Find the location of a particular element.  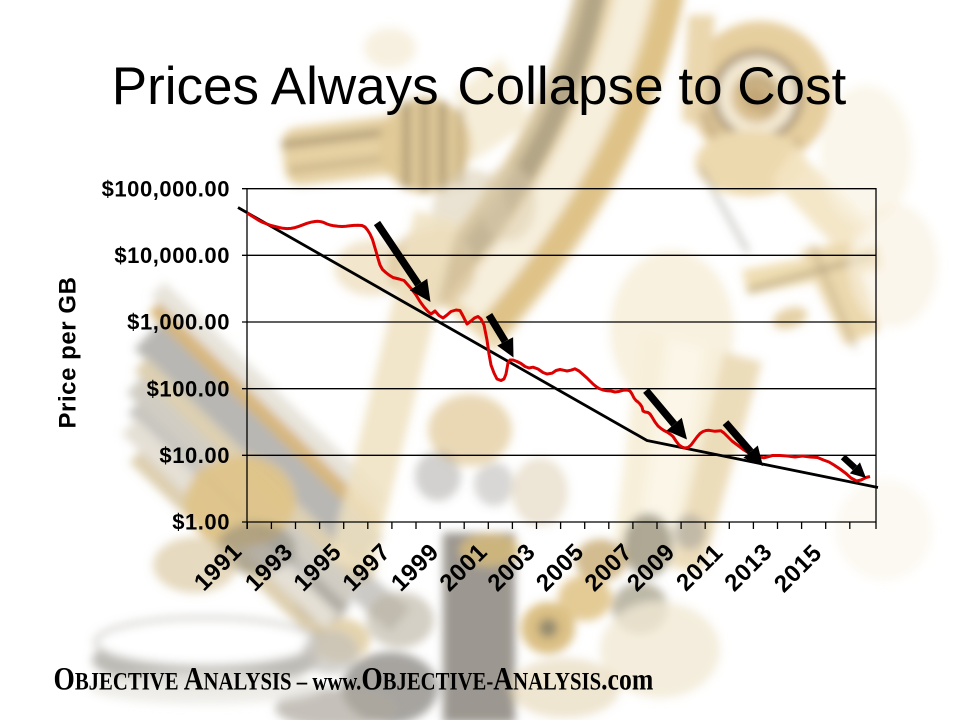

svg-text: $10.00 is located at coordinates (194, 455).